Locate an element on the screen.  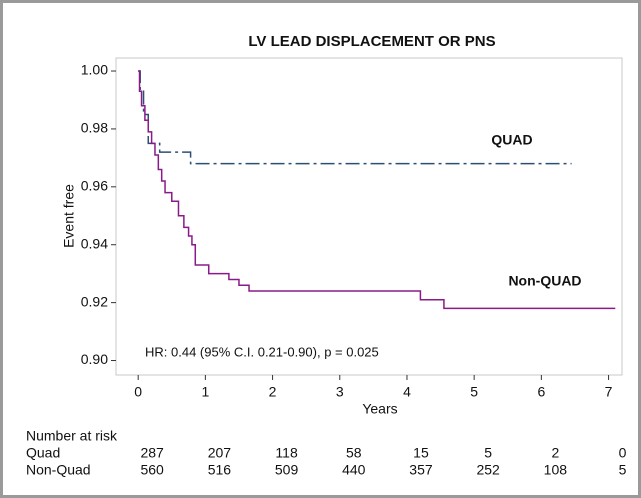
risk-count: 440 is located at coordinates (354, 470).